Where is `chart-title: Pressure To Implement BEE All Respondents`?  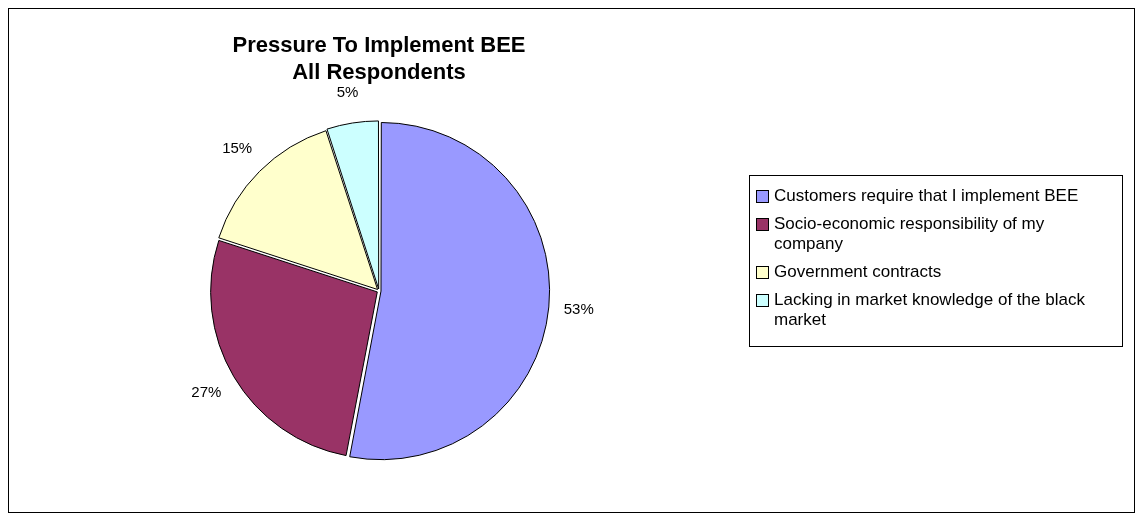
chart-title: Pressure To Implement BEE All Respondents is located at coordinates (379, 58).